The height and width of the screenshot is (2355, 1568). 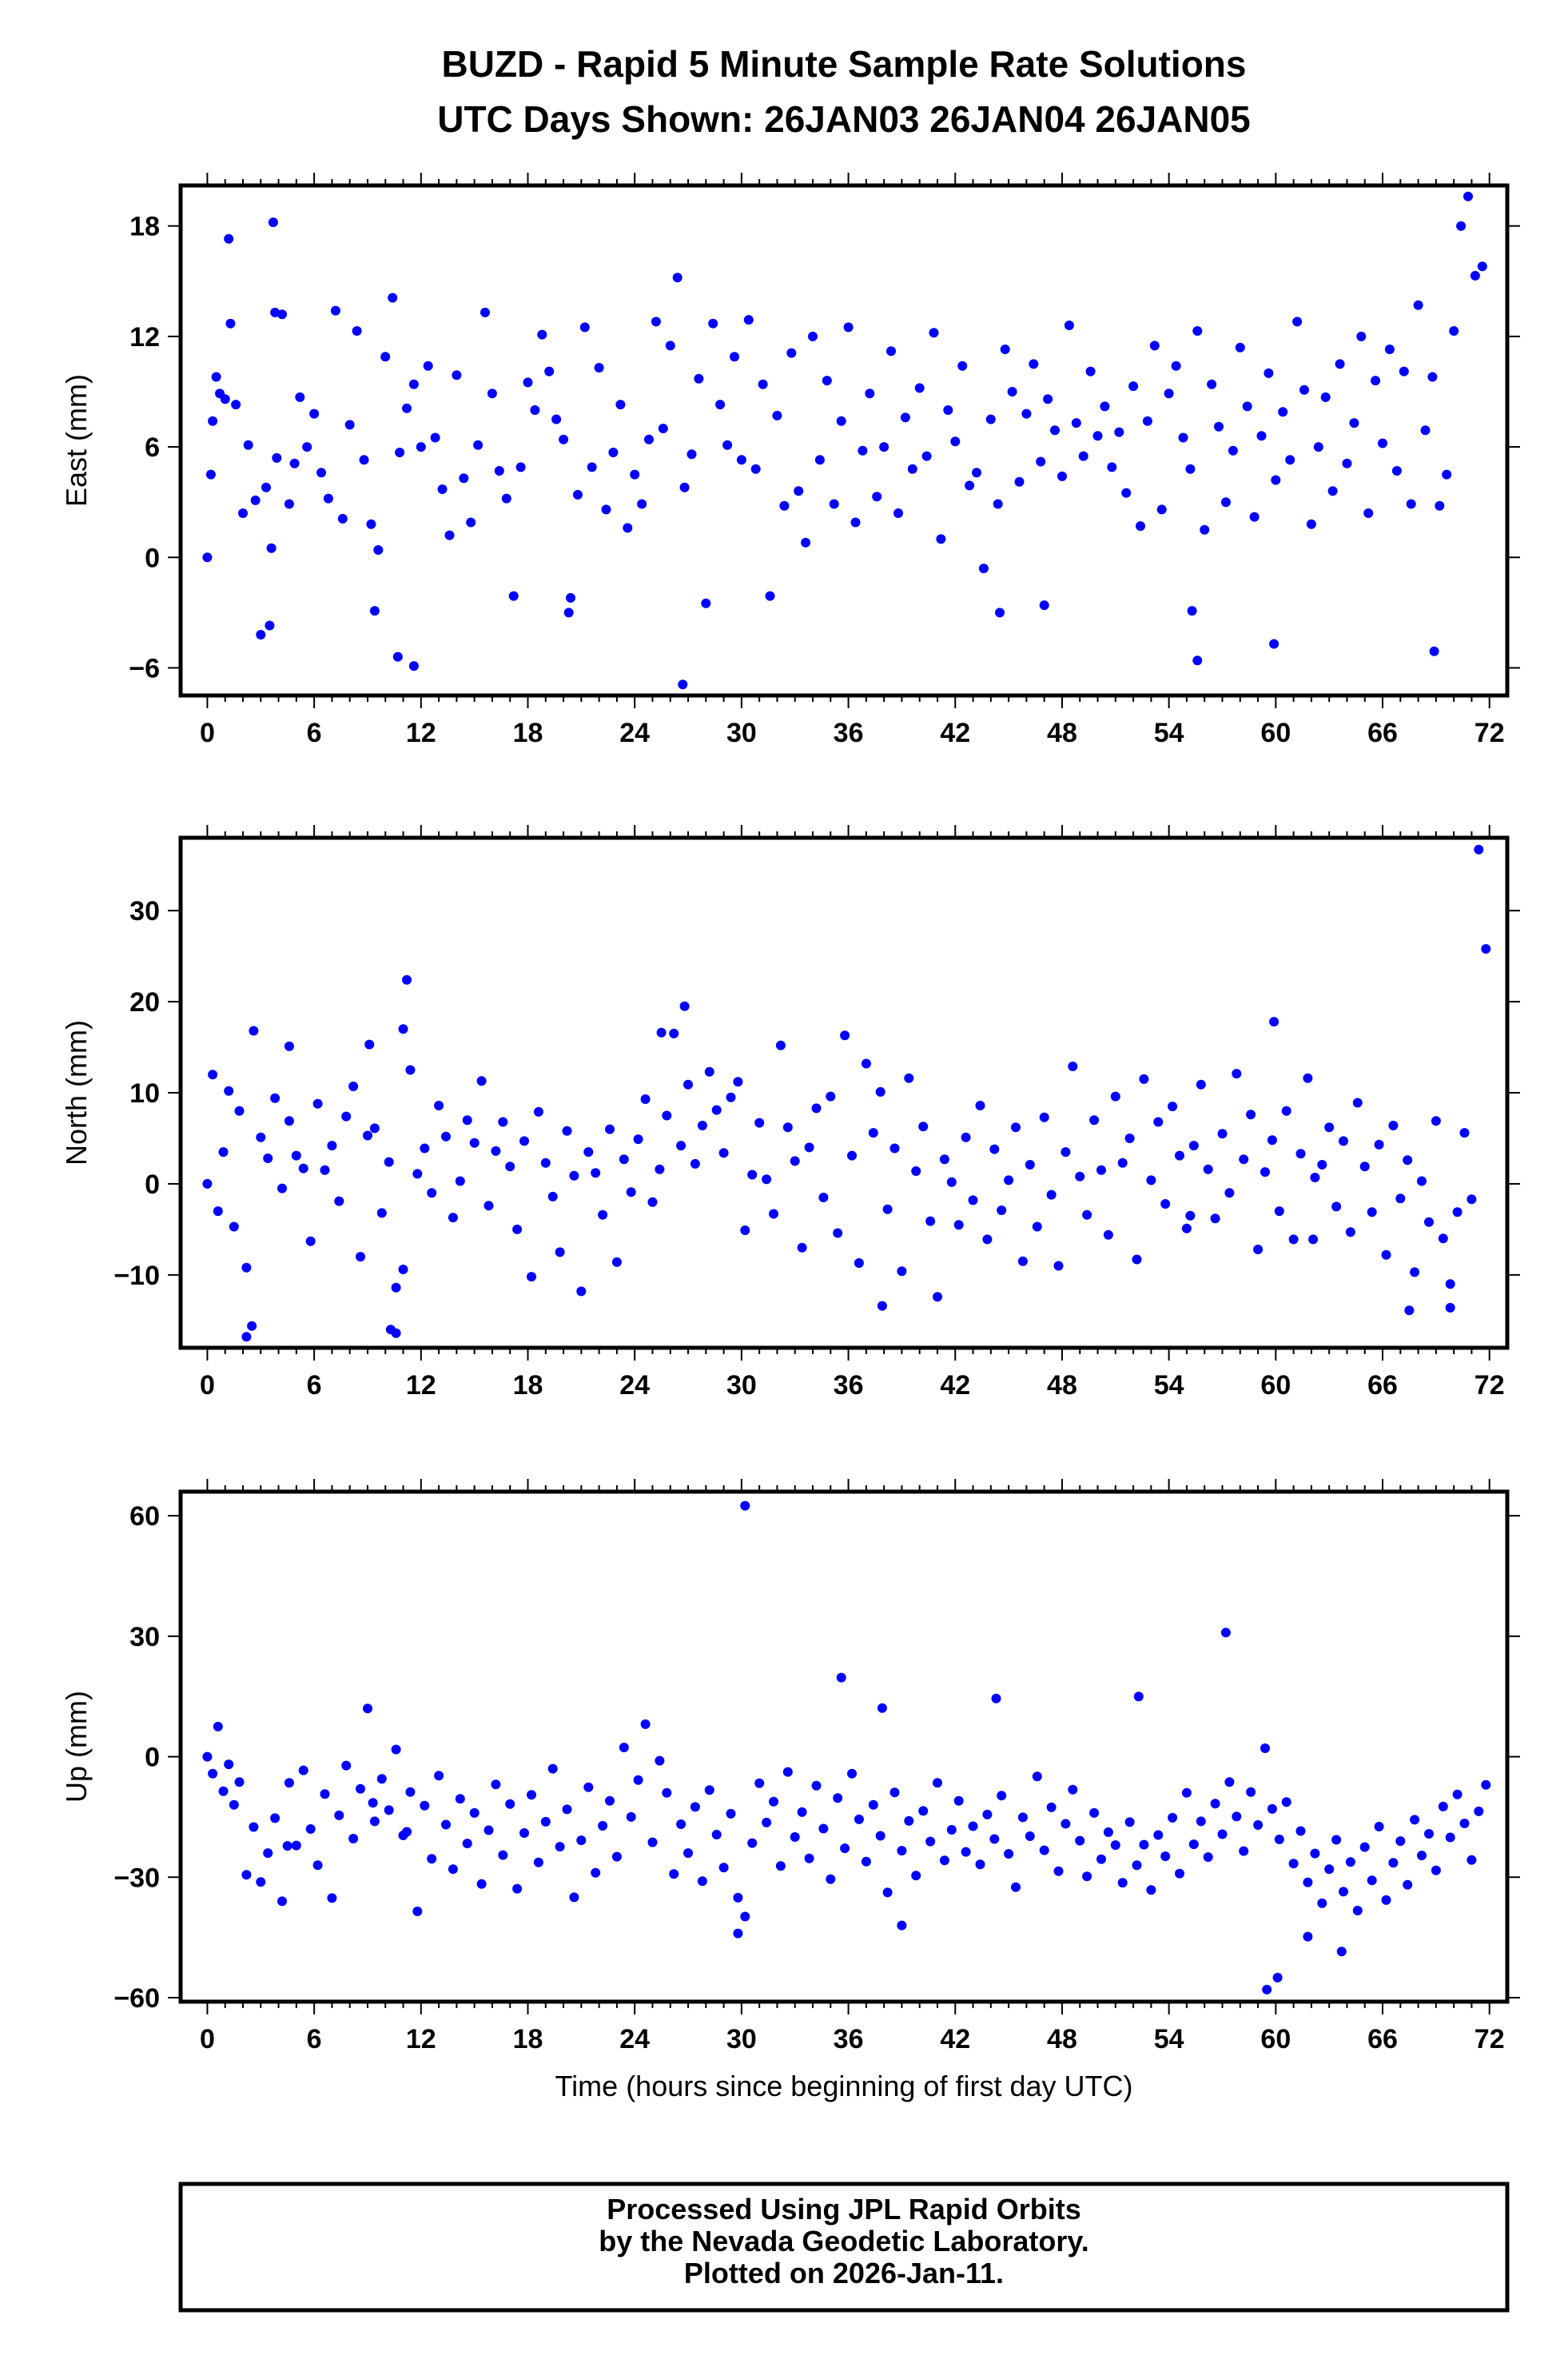 I want to click on up-x-tick-label: 42, so click(x=955, y=2039).